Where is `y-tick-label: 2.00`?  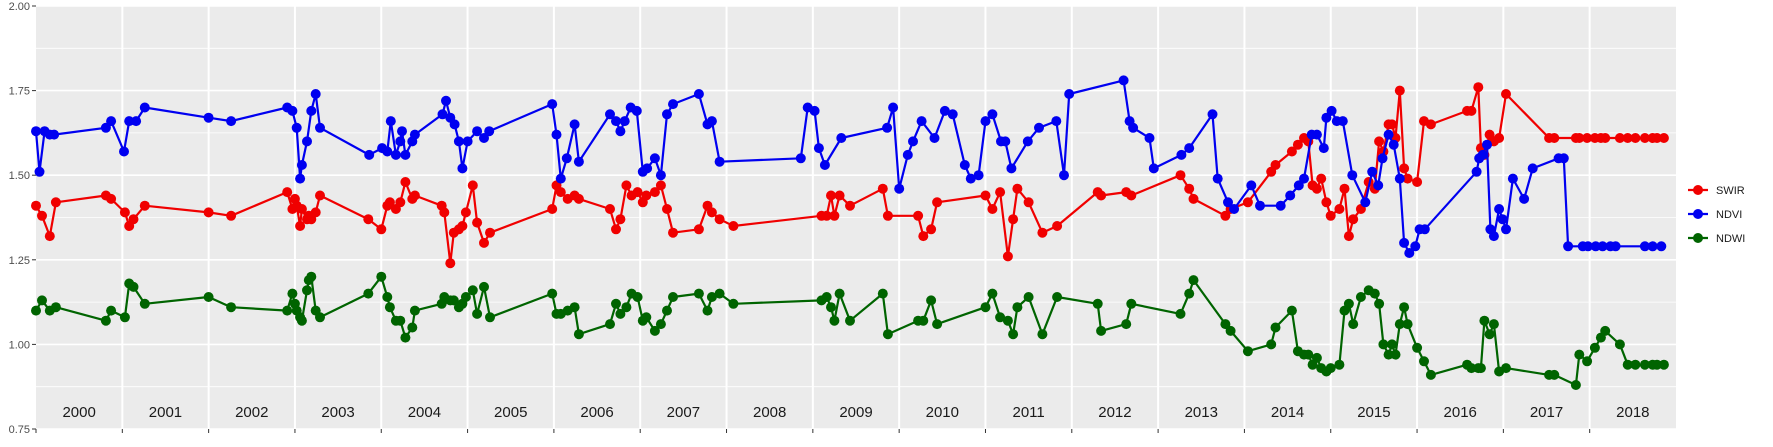
y-tick-label: 2.00 is located at coordinates (19, 7).